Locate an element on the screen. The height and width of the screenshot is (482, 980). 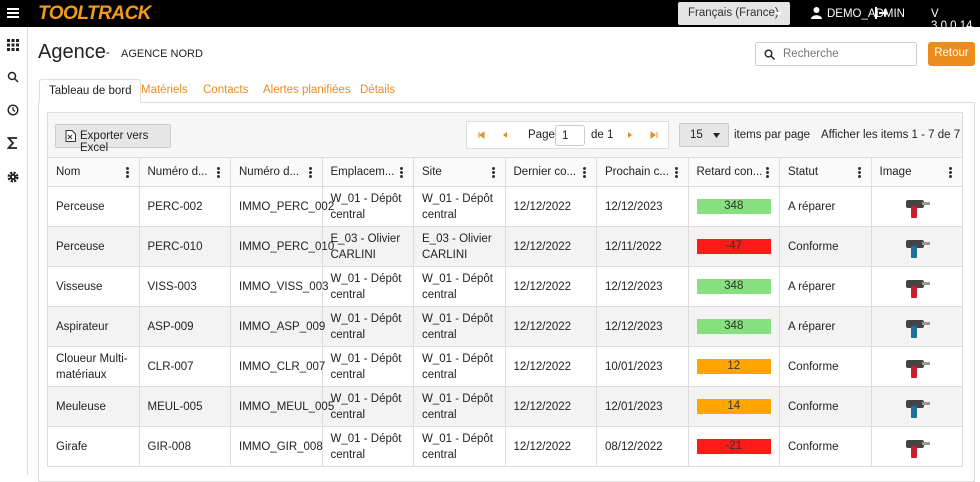
column-title: Statut is located at coordinates (803, 172).